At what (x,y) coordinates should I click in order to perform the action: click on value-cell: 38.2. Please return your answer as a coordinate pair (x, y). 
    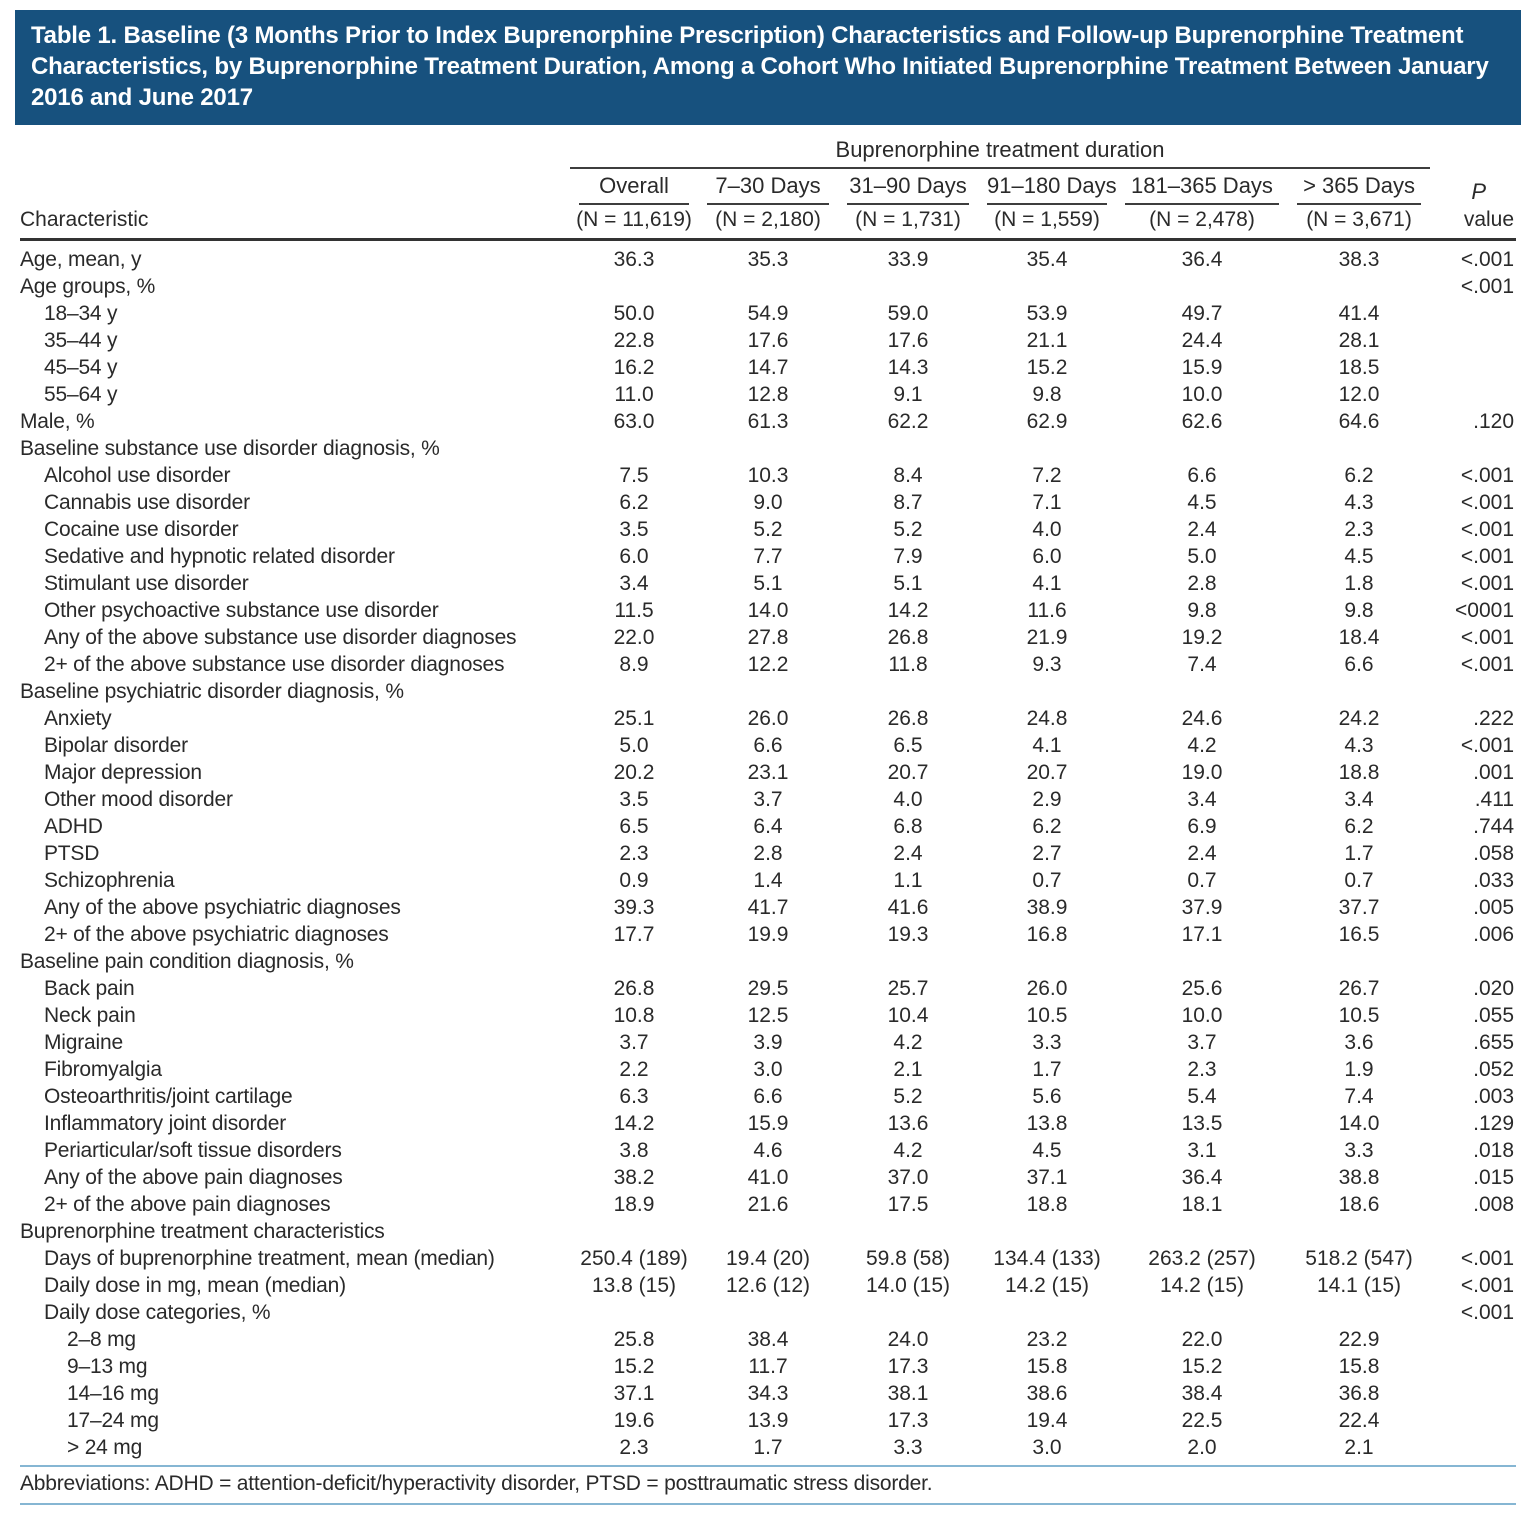
    Looking at the image, I should click on (634, 1177).